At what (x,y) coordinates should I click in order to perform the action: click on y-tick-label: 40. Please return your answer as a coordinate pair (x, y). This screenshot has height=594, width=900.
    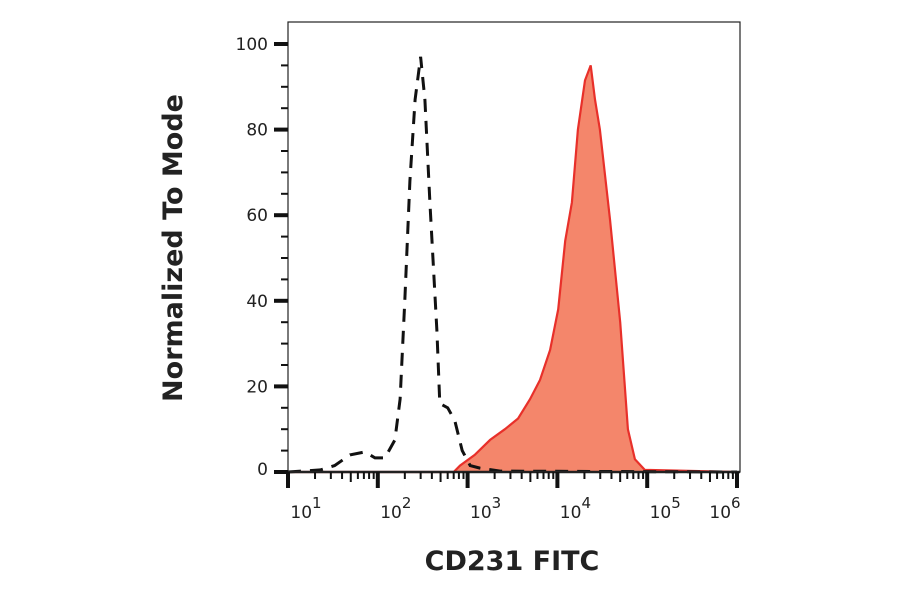
    Looking at the image, I should click on (257, 302).